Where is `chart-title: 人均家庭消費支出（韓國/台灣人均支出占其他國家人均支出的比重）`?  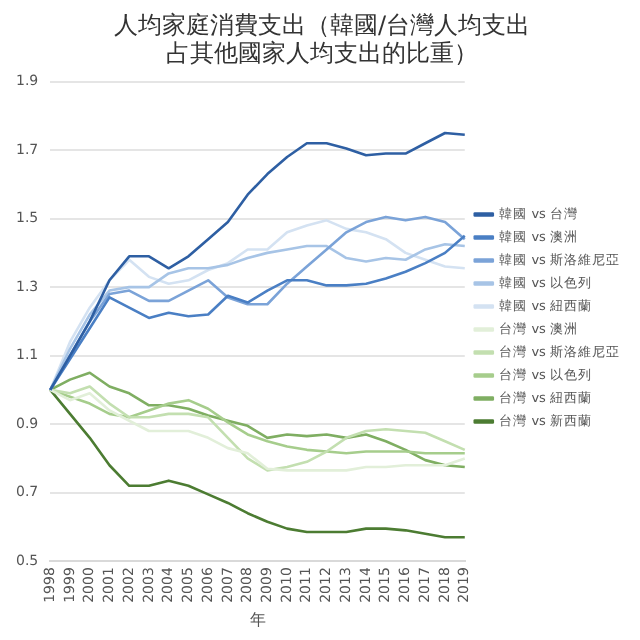
chart-title: 人均家庭消費支出（韓國/台灣人均支出占其他國家人均支出的比重） is located at coordinates (322, 39).